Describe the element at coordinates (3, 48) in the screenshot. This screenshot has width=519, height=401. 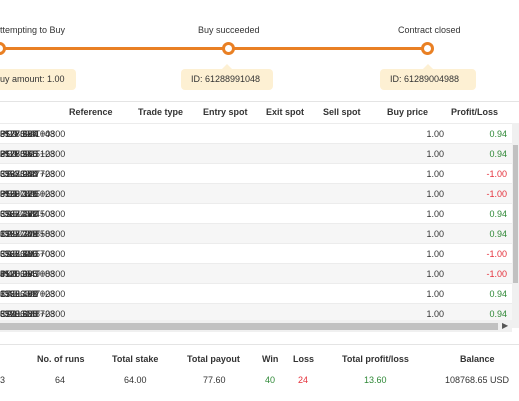
I see `step-node-attempting` at that location.